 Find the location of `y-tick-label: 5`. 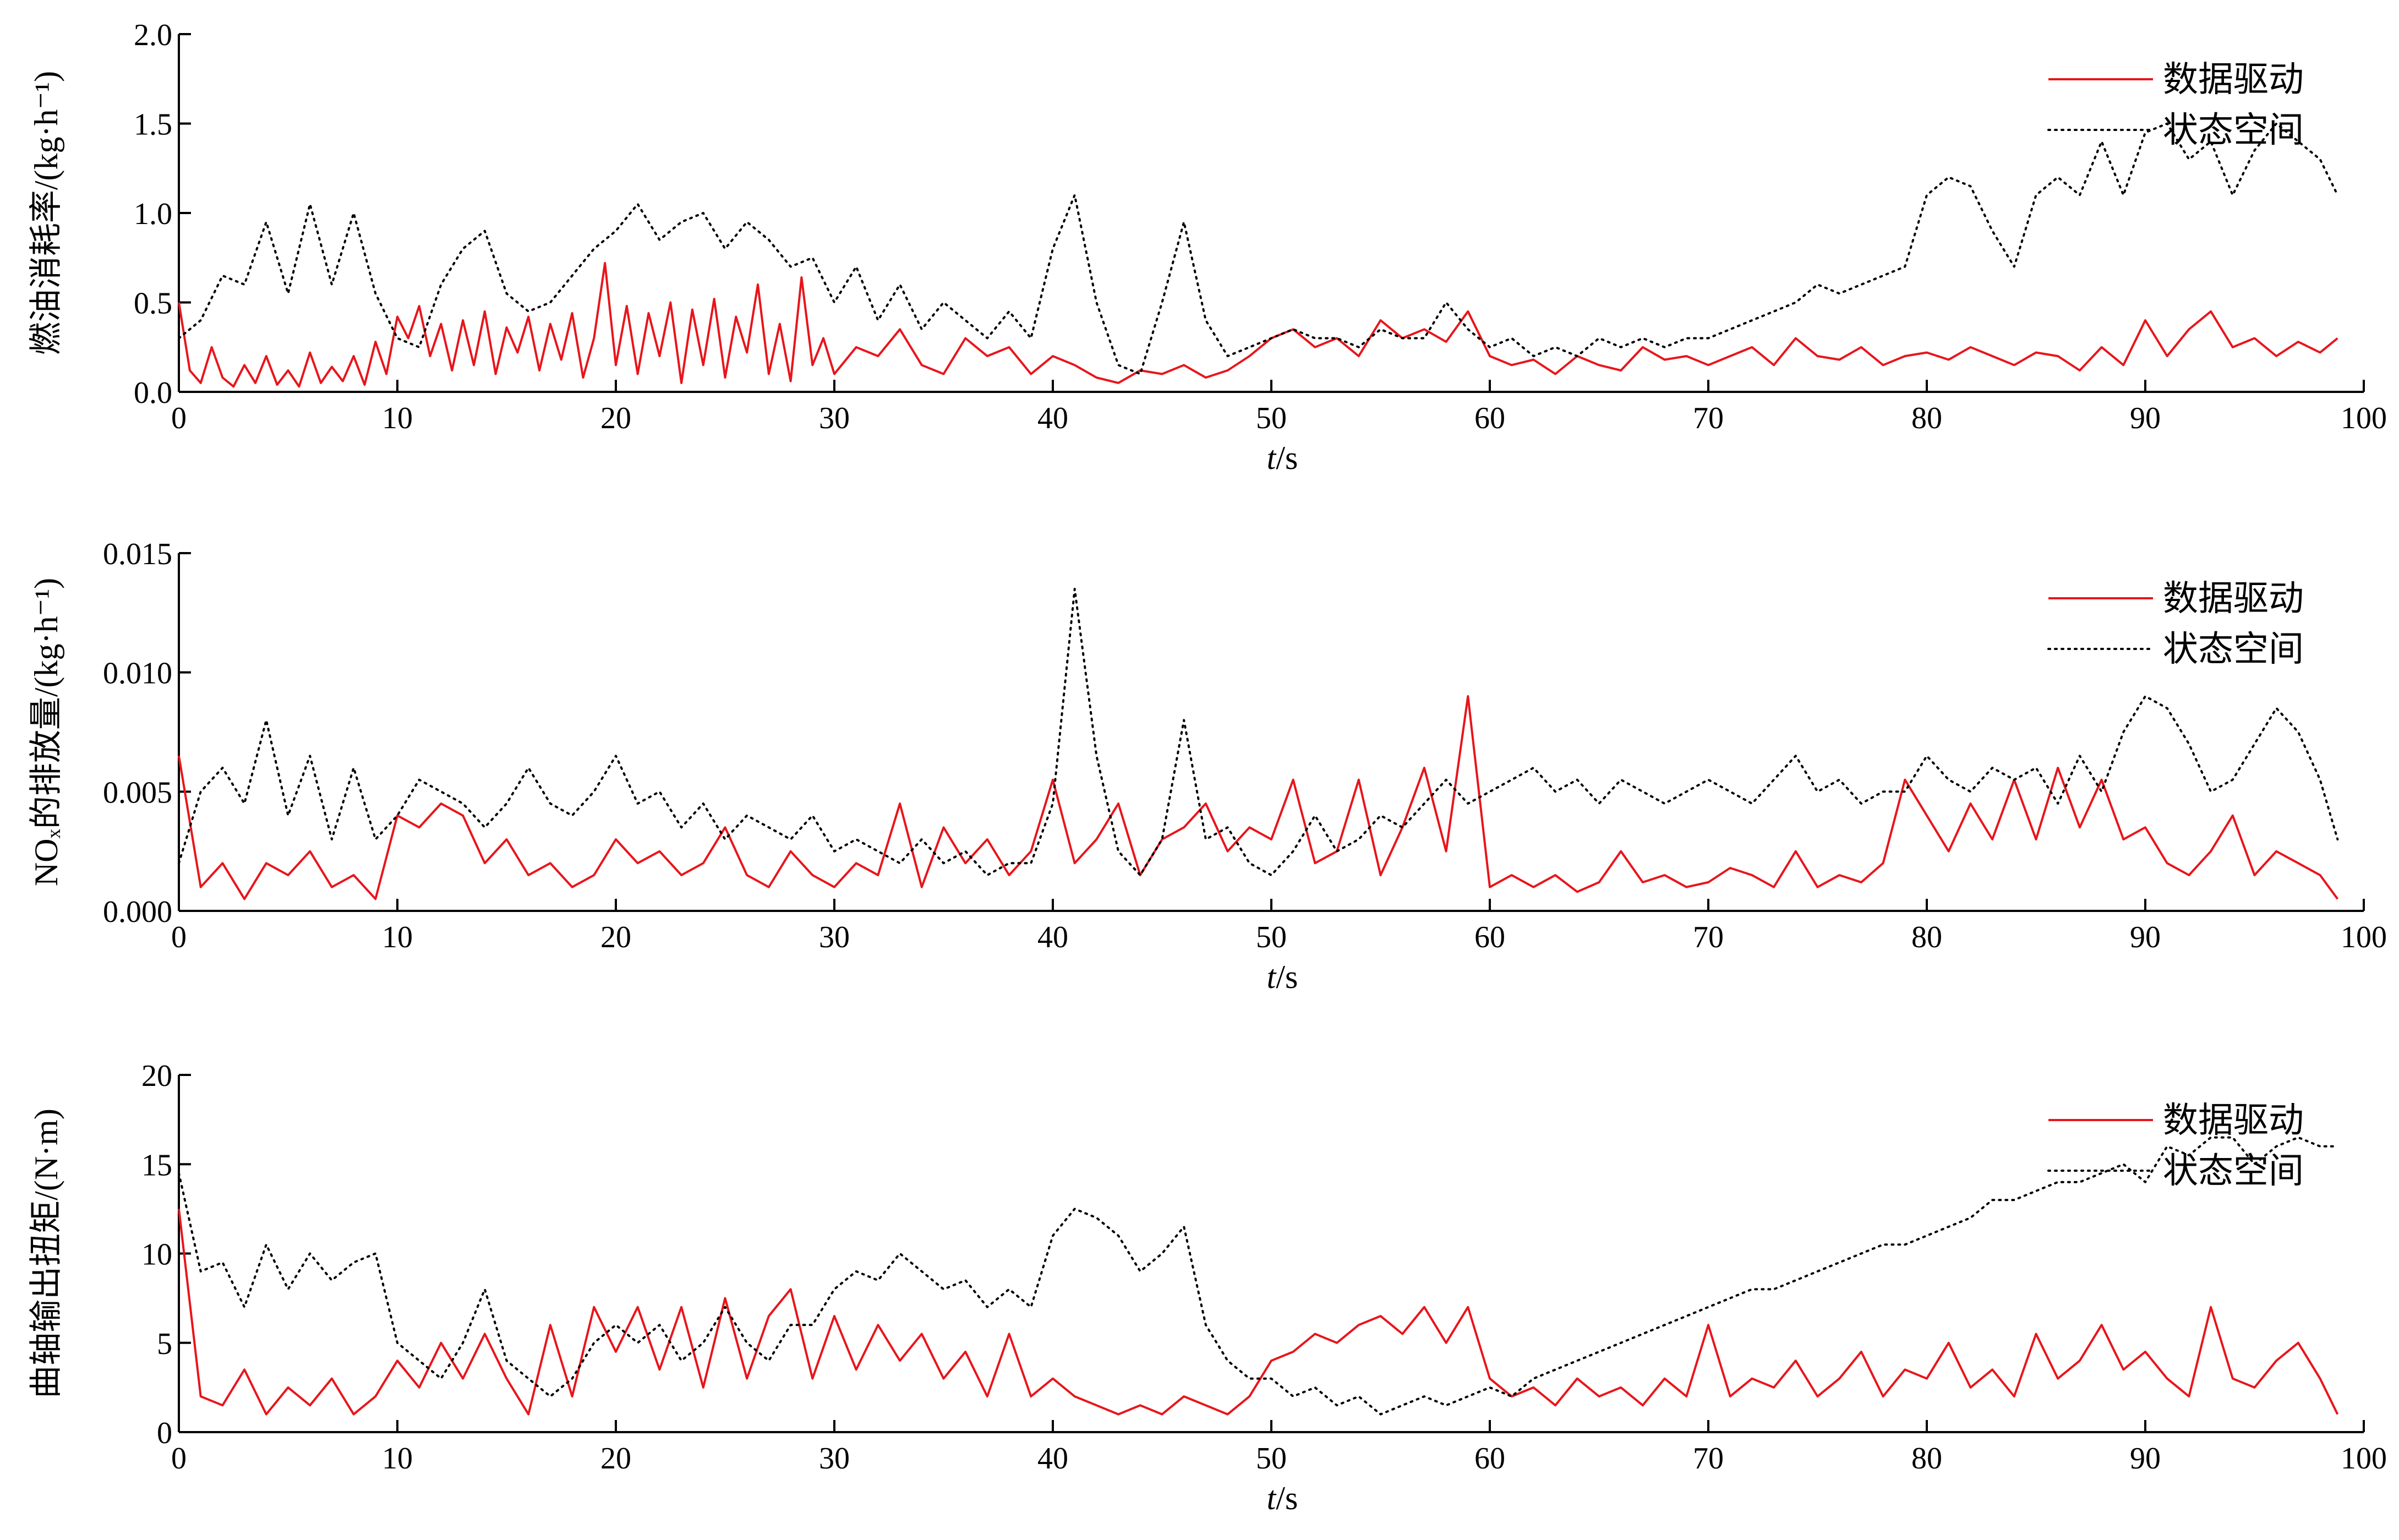

y-tick-label: 5 is located at coordinates (164, 1344).